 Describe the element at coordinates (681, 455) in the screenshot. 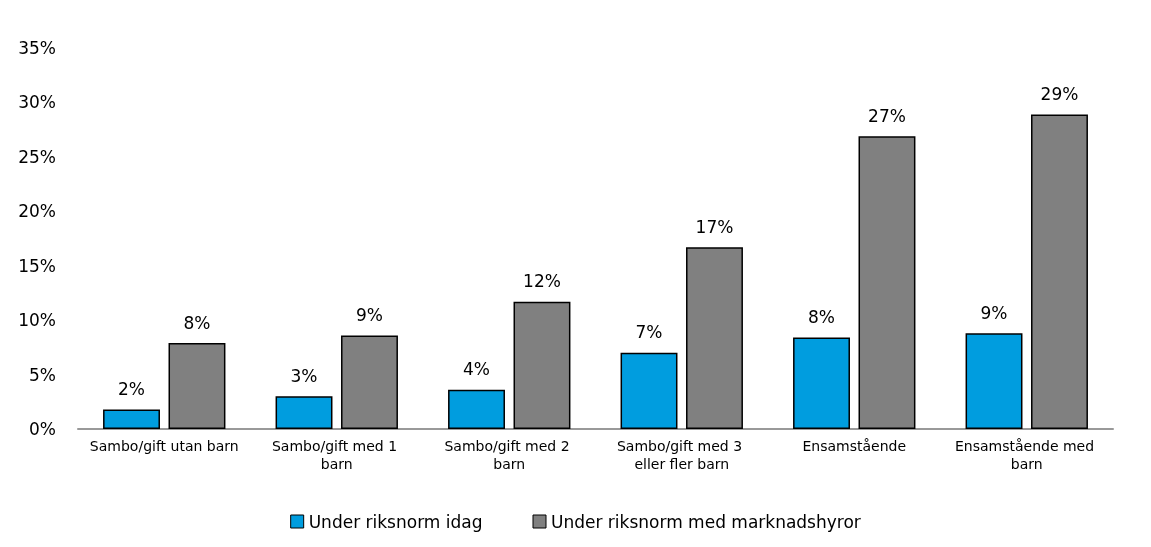

I see `x-tick-label: Sambo/gift med 3 eller fler barn` at that location.